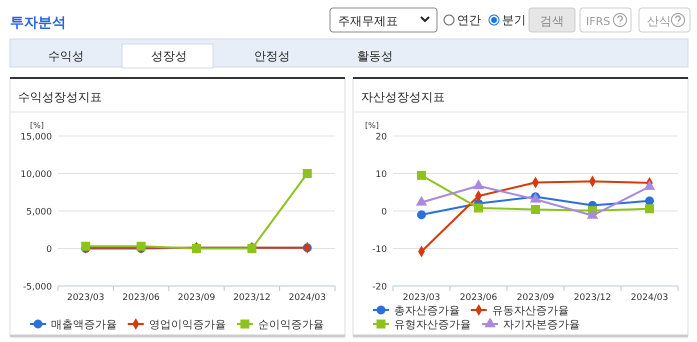 The height and width of the screenshot is (342, 697). What do you see at coordinates (66, 56) in the screenshot?
I see `text: 수익성` at bounding box center [66, 56].